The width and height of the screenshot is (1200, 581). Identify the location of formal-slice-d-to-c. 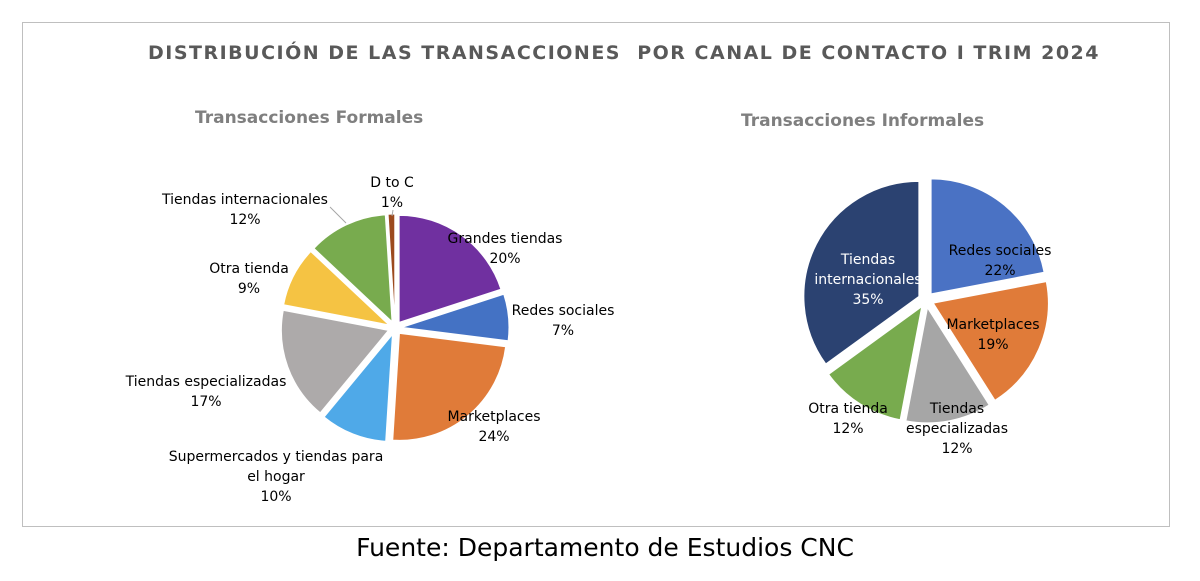
(391, 267).